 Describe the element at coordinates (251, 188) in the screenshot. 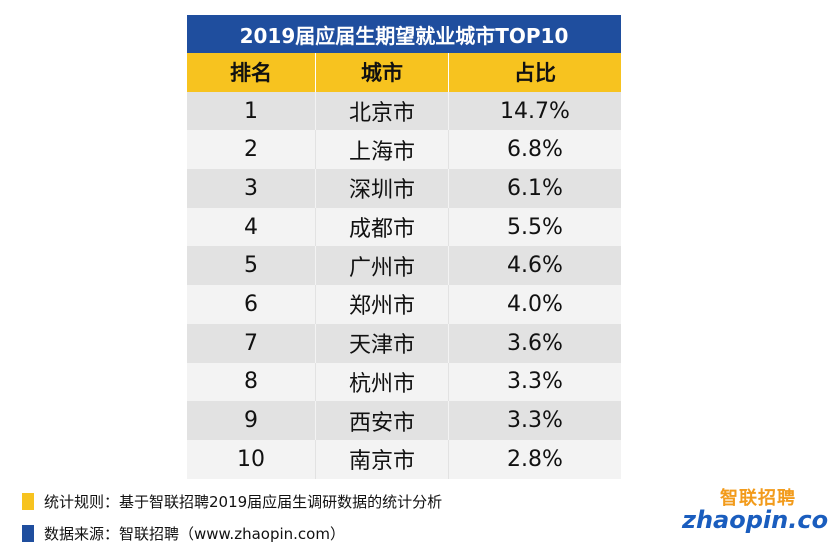

I see `rank-cell: 3` at that location.